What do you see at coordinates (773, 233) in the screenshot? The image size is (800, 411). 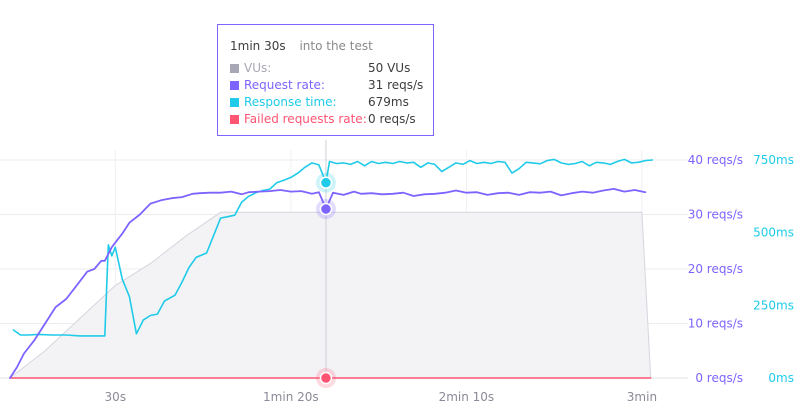 I see `y-right-tick-label: 500ms` at bounding box center [773, 233].